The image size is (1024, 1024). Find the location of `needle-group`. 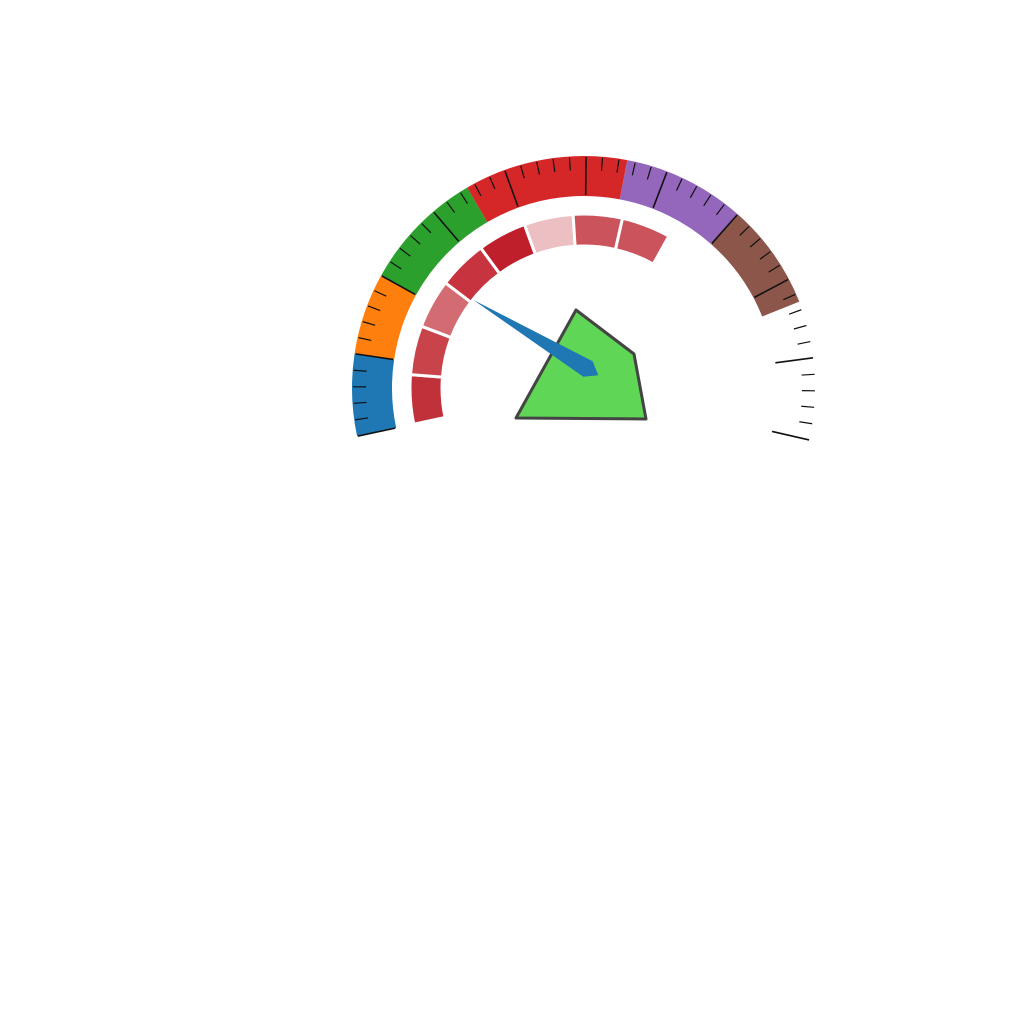

needle-group is located at coordinates (536, 338).